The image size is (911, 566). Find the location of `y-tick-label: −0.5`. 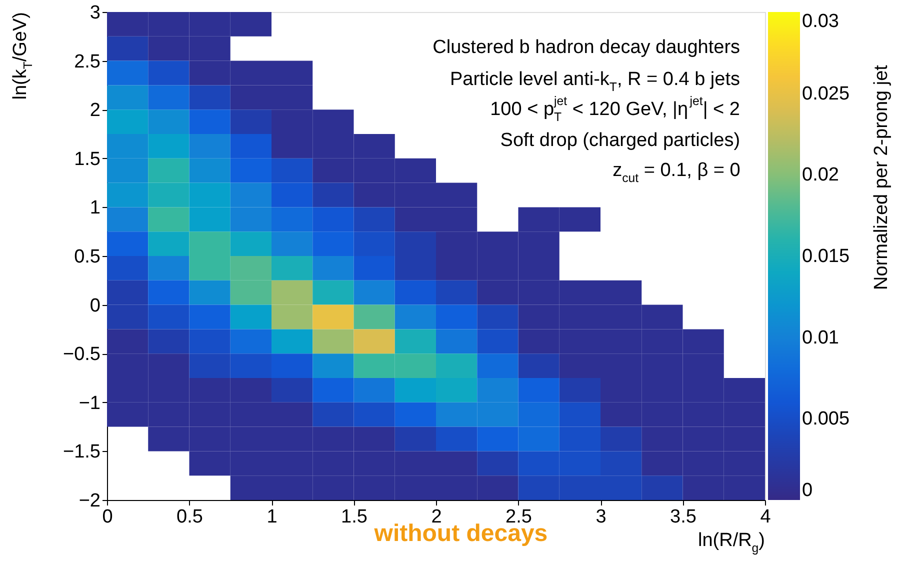

y-tick-label: −0.5 is located at coordinates (81, 355).